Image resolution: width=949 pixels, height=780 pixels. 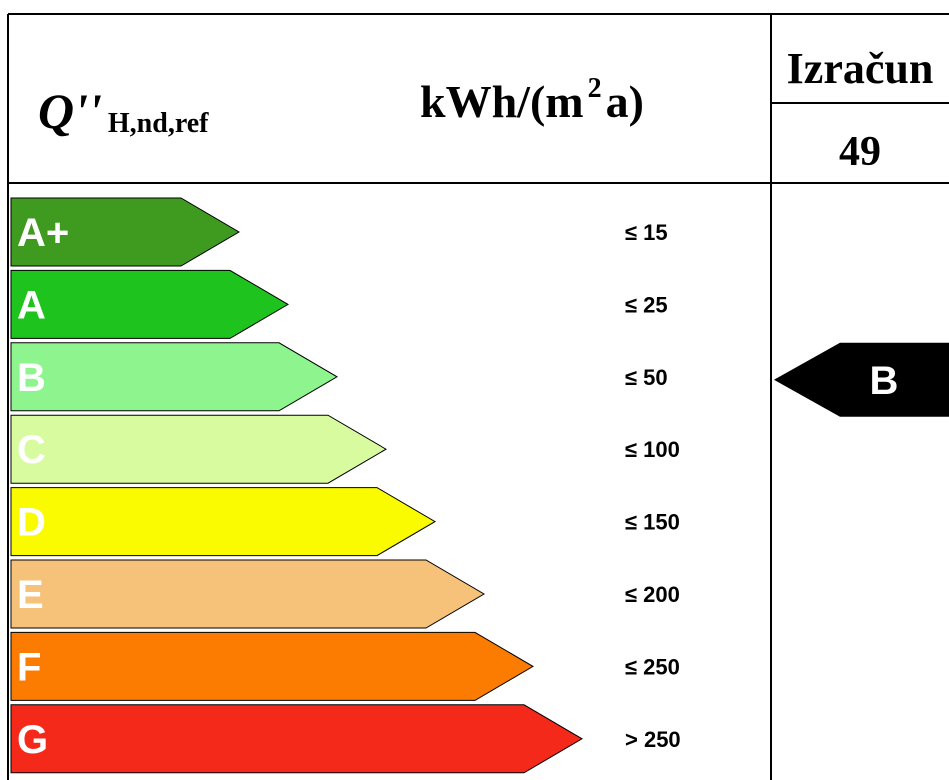 I want to click on class-bar-a, so click(x=149, y=304).